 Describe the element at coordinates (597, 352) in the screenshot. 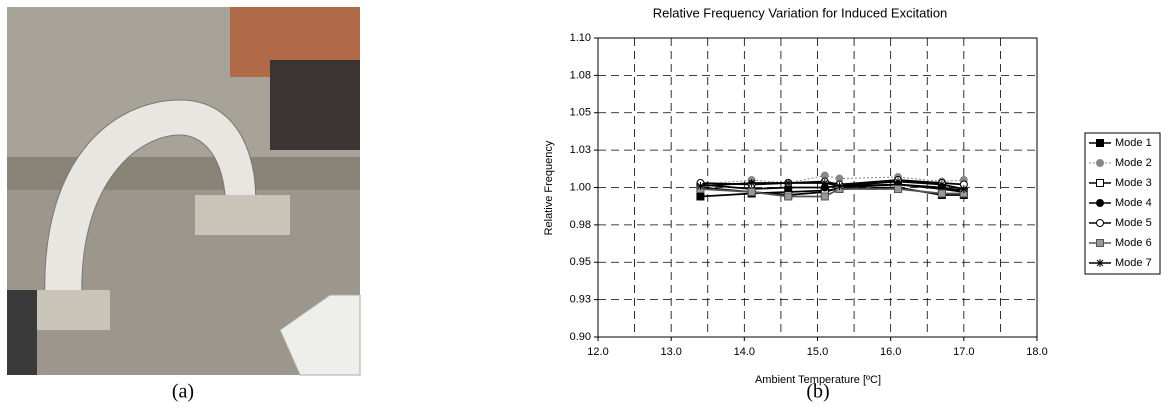

I see `x-tick-label: 12.0` at that location.